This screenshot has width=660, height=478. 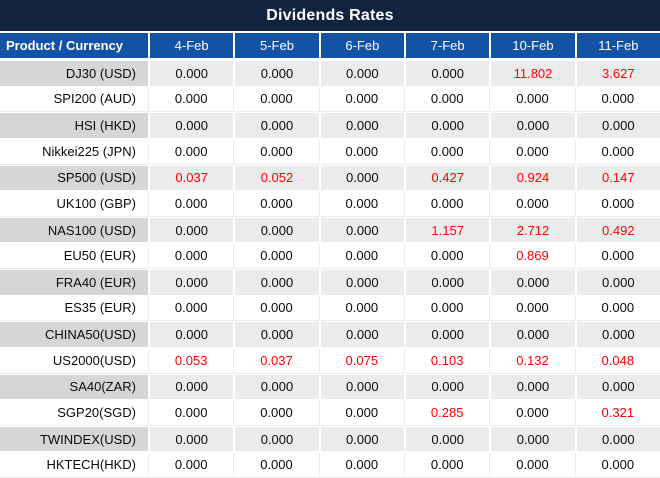 I want to click on rate-cell: 11.802, so click(x=532, y=73).